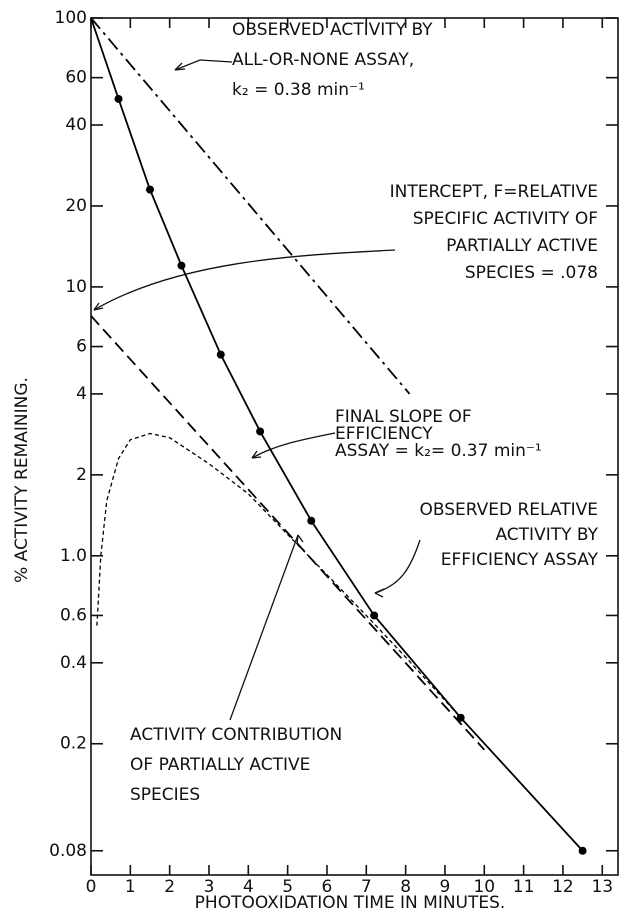  Describe the element at coordinates (327, 887) in the screenshot. I see `x-tick-label: 6` at that location.